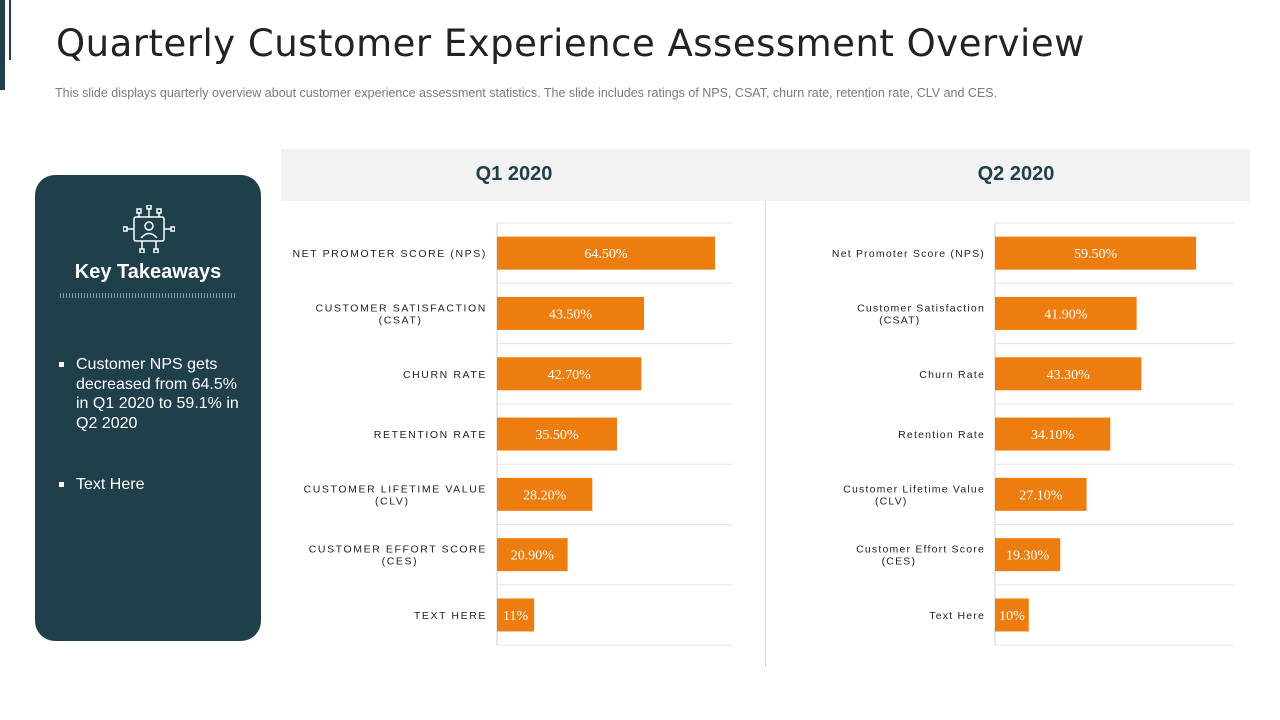 This screenshot has width=1280, height=720. I want to click on data-label: 10%, so click(1012, 616).